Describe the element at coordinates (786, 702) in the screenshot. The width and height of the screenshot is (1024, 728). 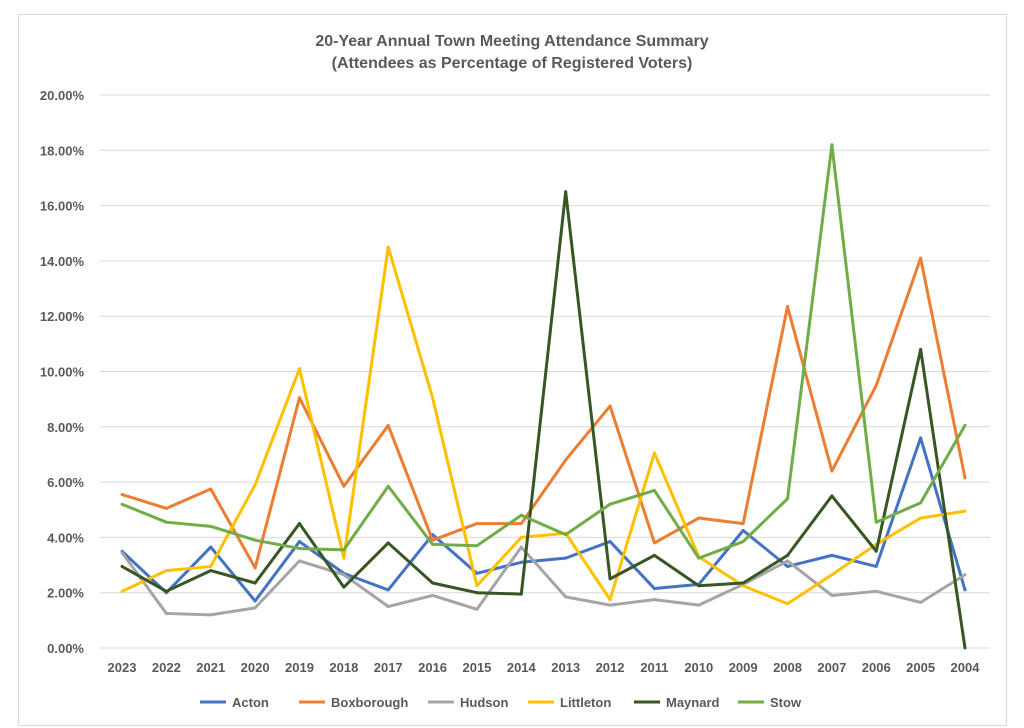
I see `legend-label: Stow` at that location.